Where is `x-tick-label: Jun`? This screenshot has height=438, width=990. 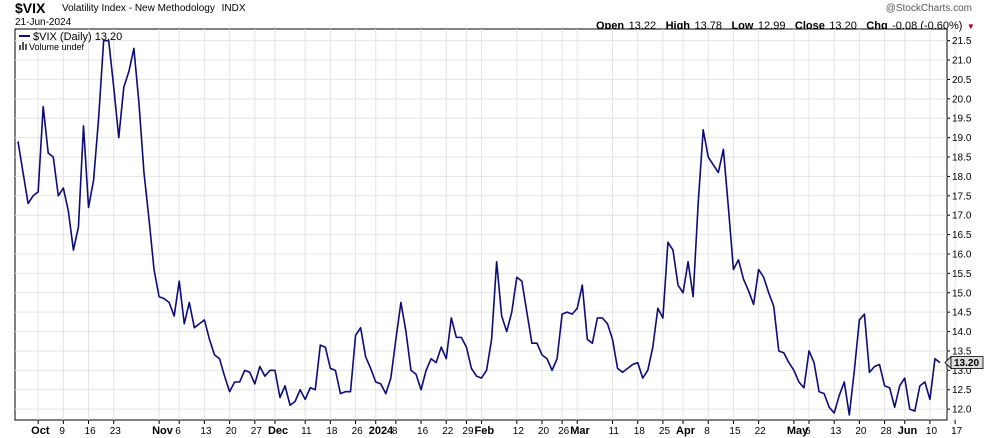 x-tick-label: Jun is located at coordinates (908, 431).